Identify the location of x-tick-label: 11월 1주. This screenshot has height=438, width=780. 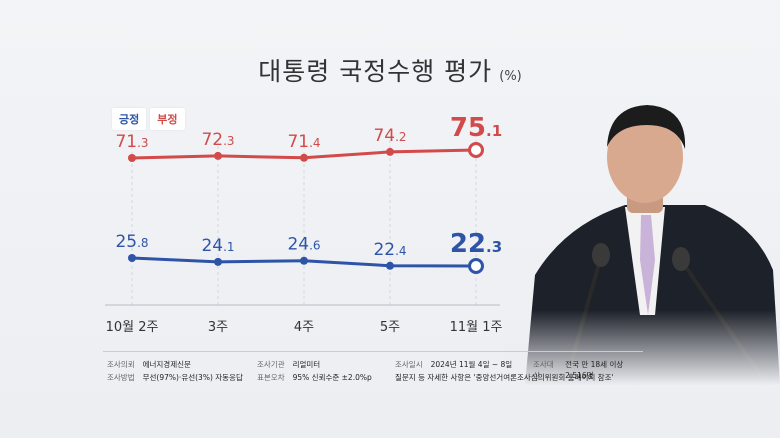
(476, 327).